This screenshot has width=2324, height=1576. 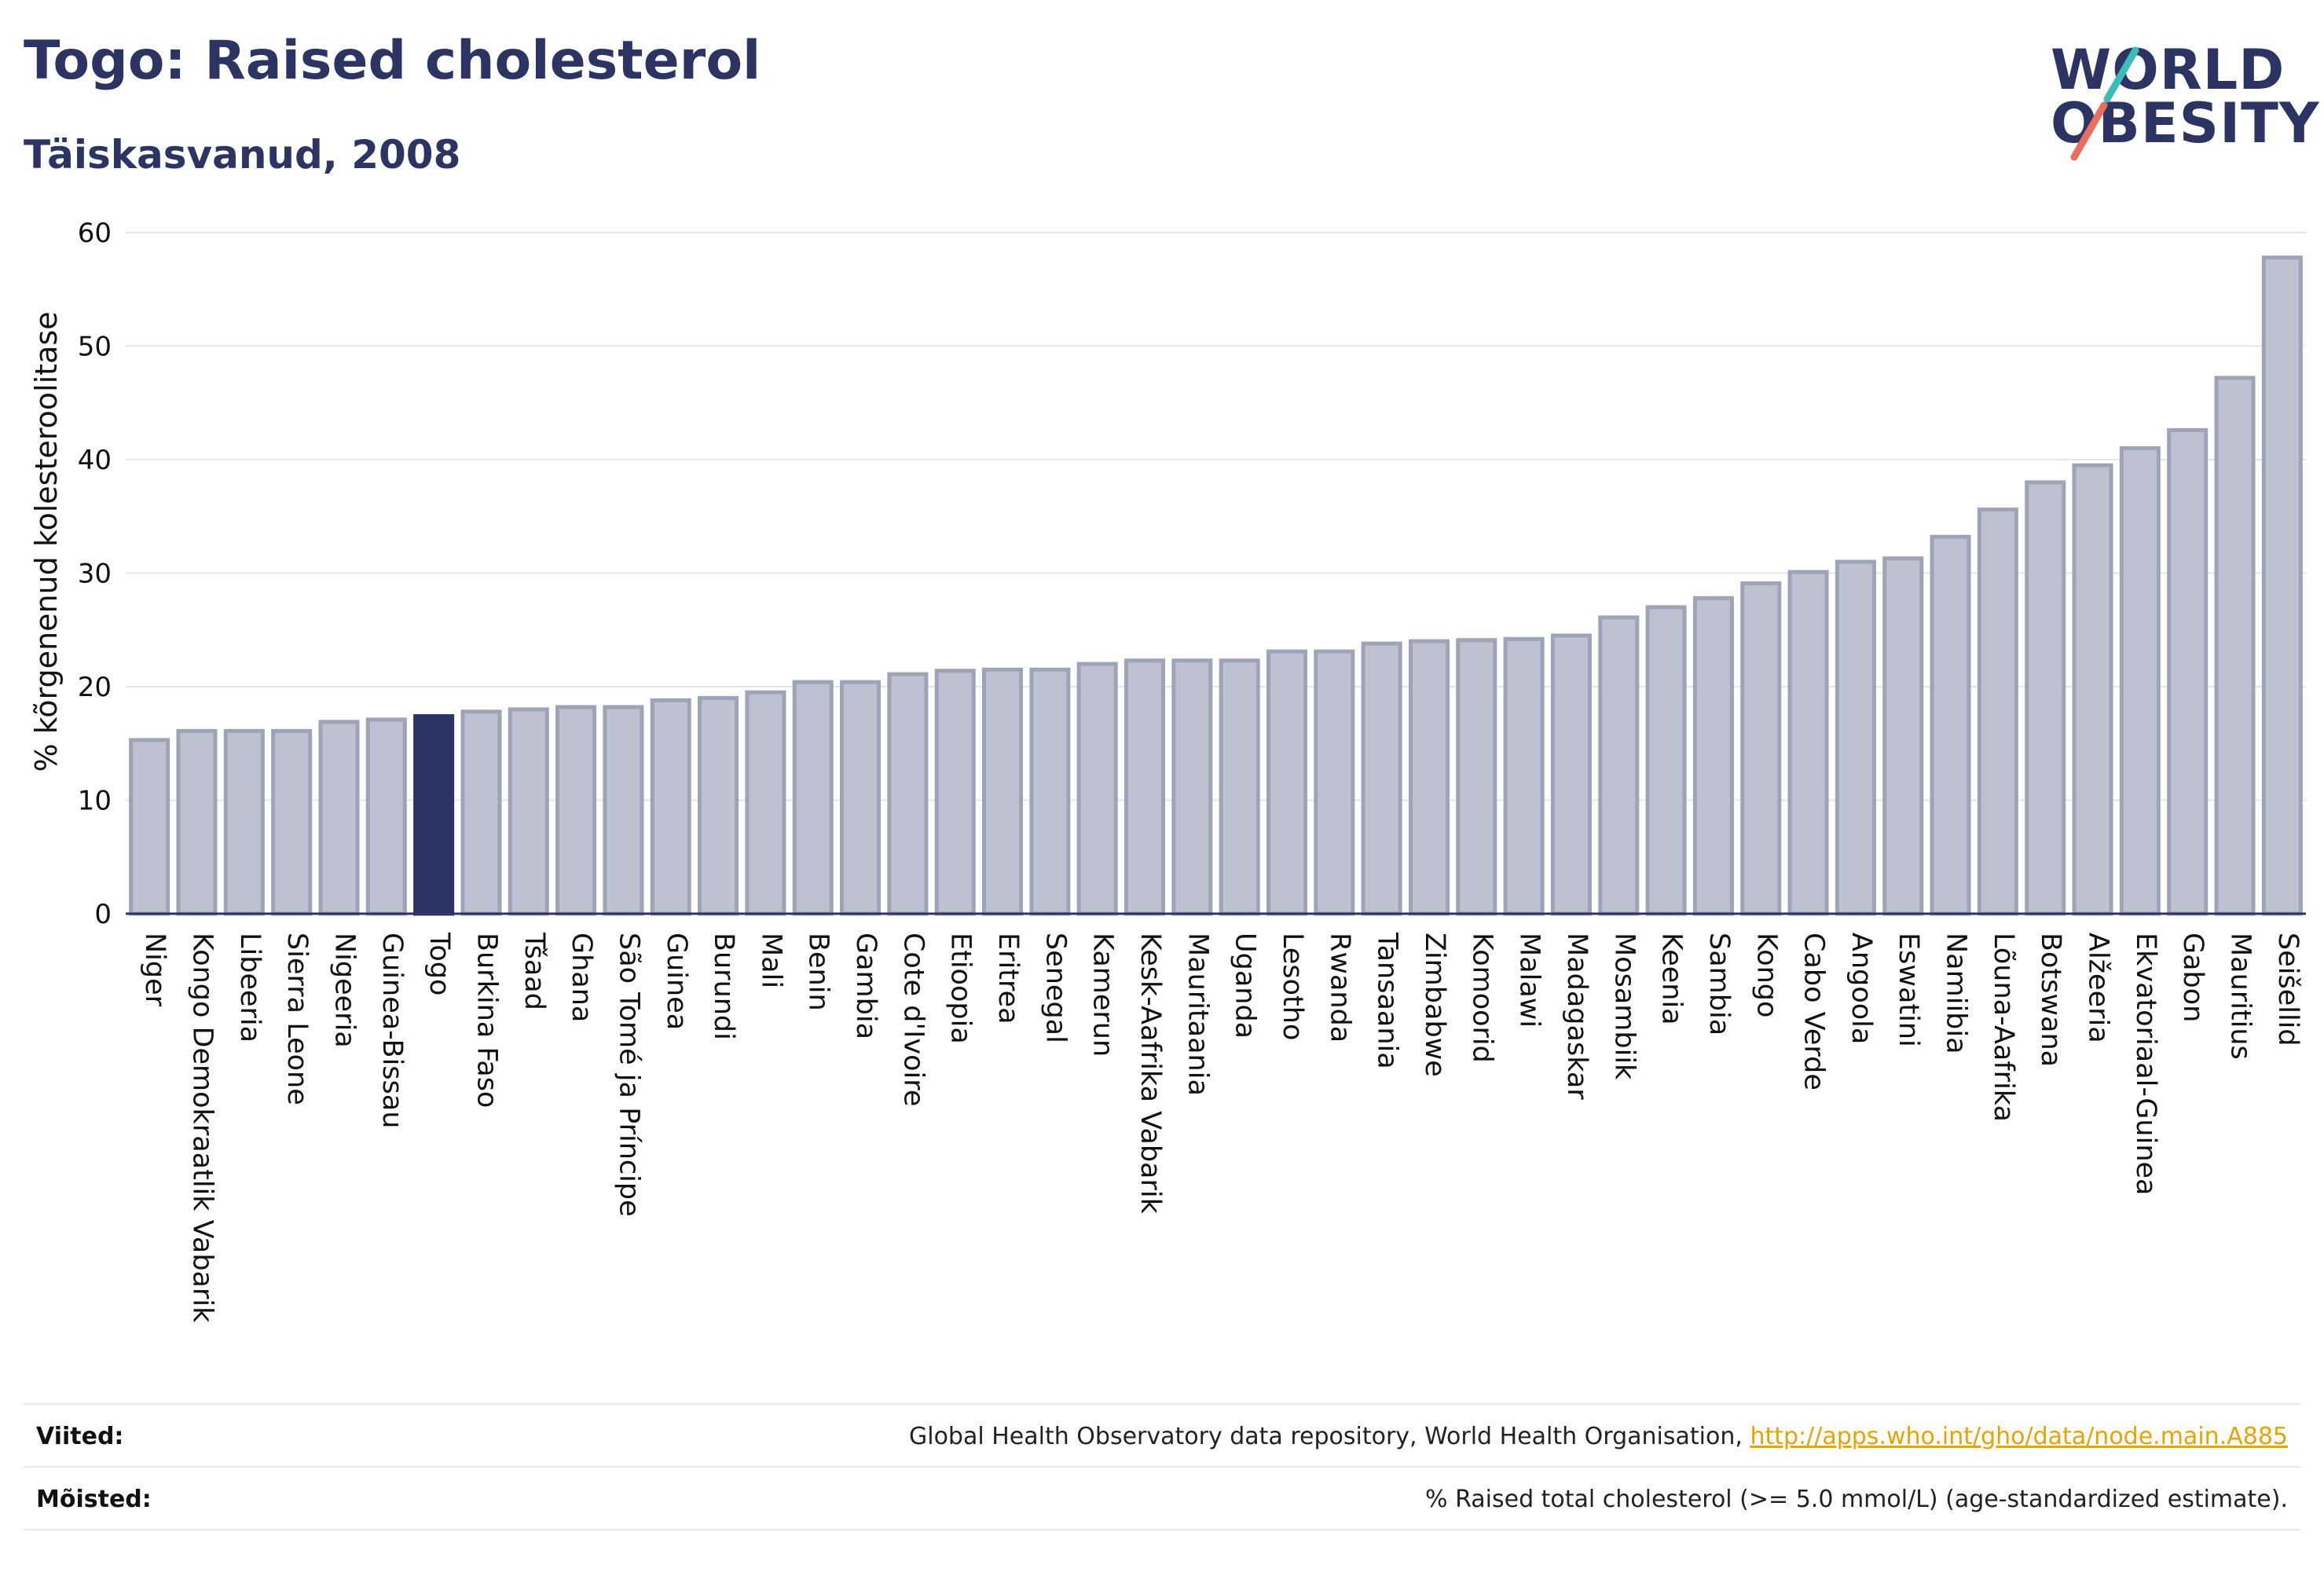 I want to click on logo-slash-icon, so click(x=2104, y=103).